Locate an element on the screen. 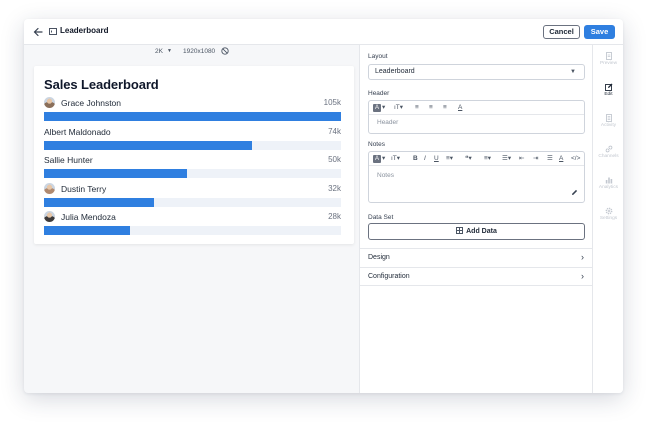  rail-item-label: Channels is located at coordinates (608, 156).